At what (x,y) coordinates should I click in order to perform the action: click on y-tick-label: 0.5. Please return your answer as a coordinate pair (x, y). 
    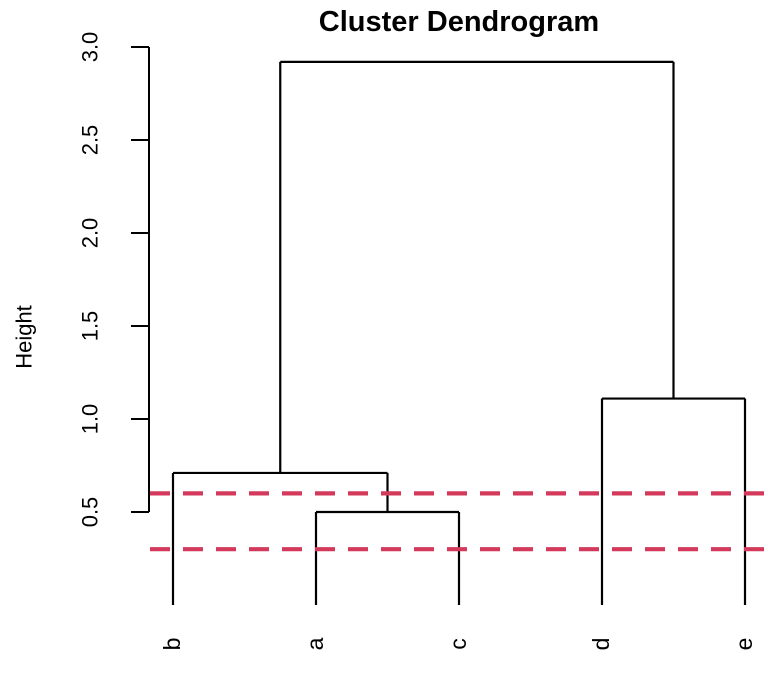
    Looking at the image, I should click on (90, 512).